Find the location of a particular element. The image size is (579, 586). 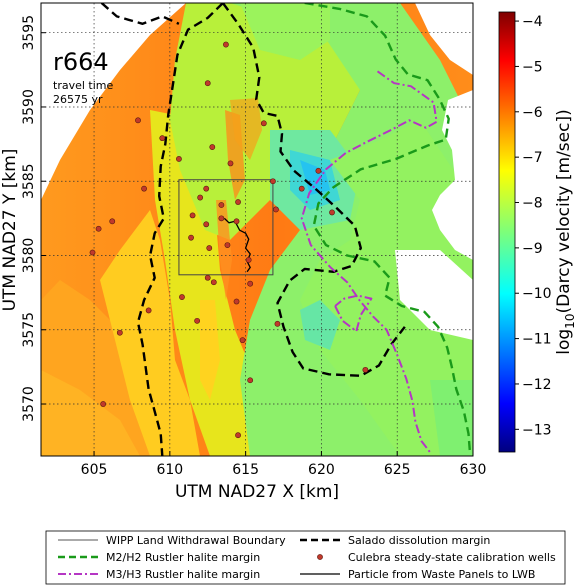

legend-label-particle: Particle from Waste Panels to LWB is located at coordinates (441, 574).